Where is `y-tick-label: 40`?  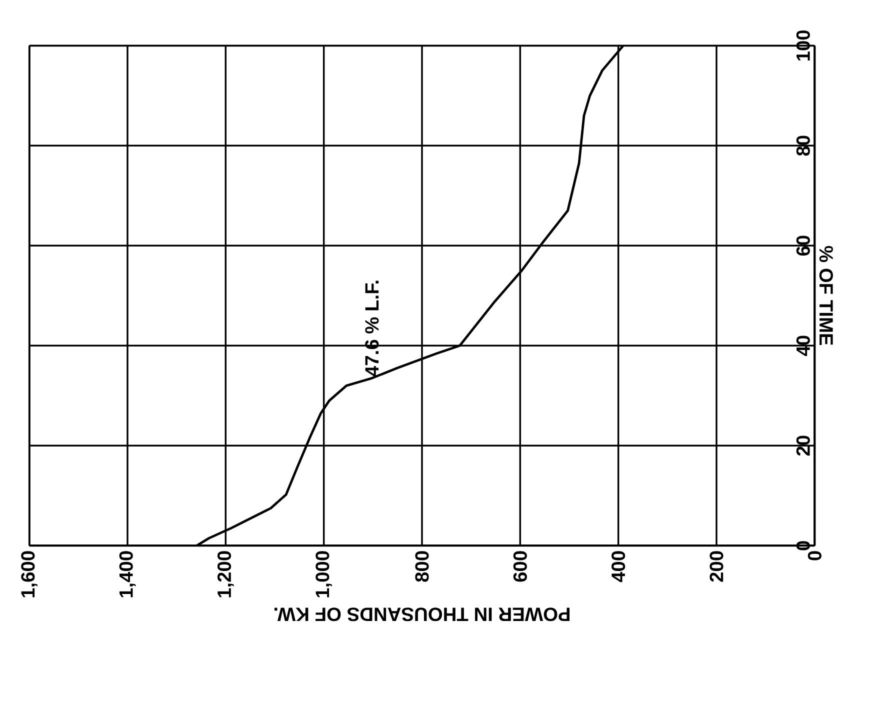 y-tick-label: 40 is located at coordinates (803, 346).